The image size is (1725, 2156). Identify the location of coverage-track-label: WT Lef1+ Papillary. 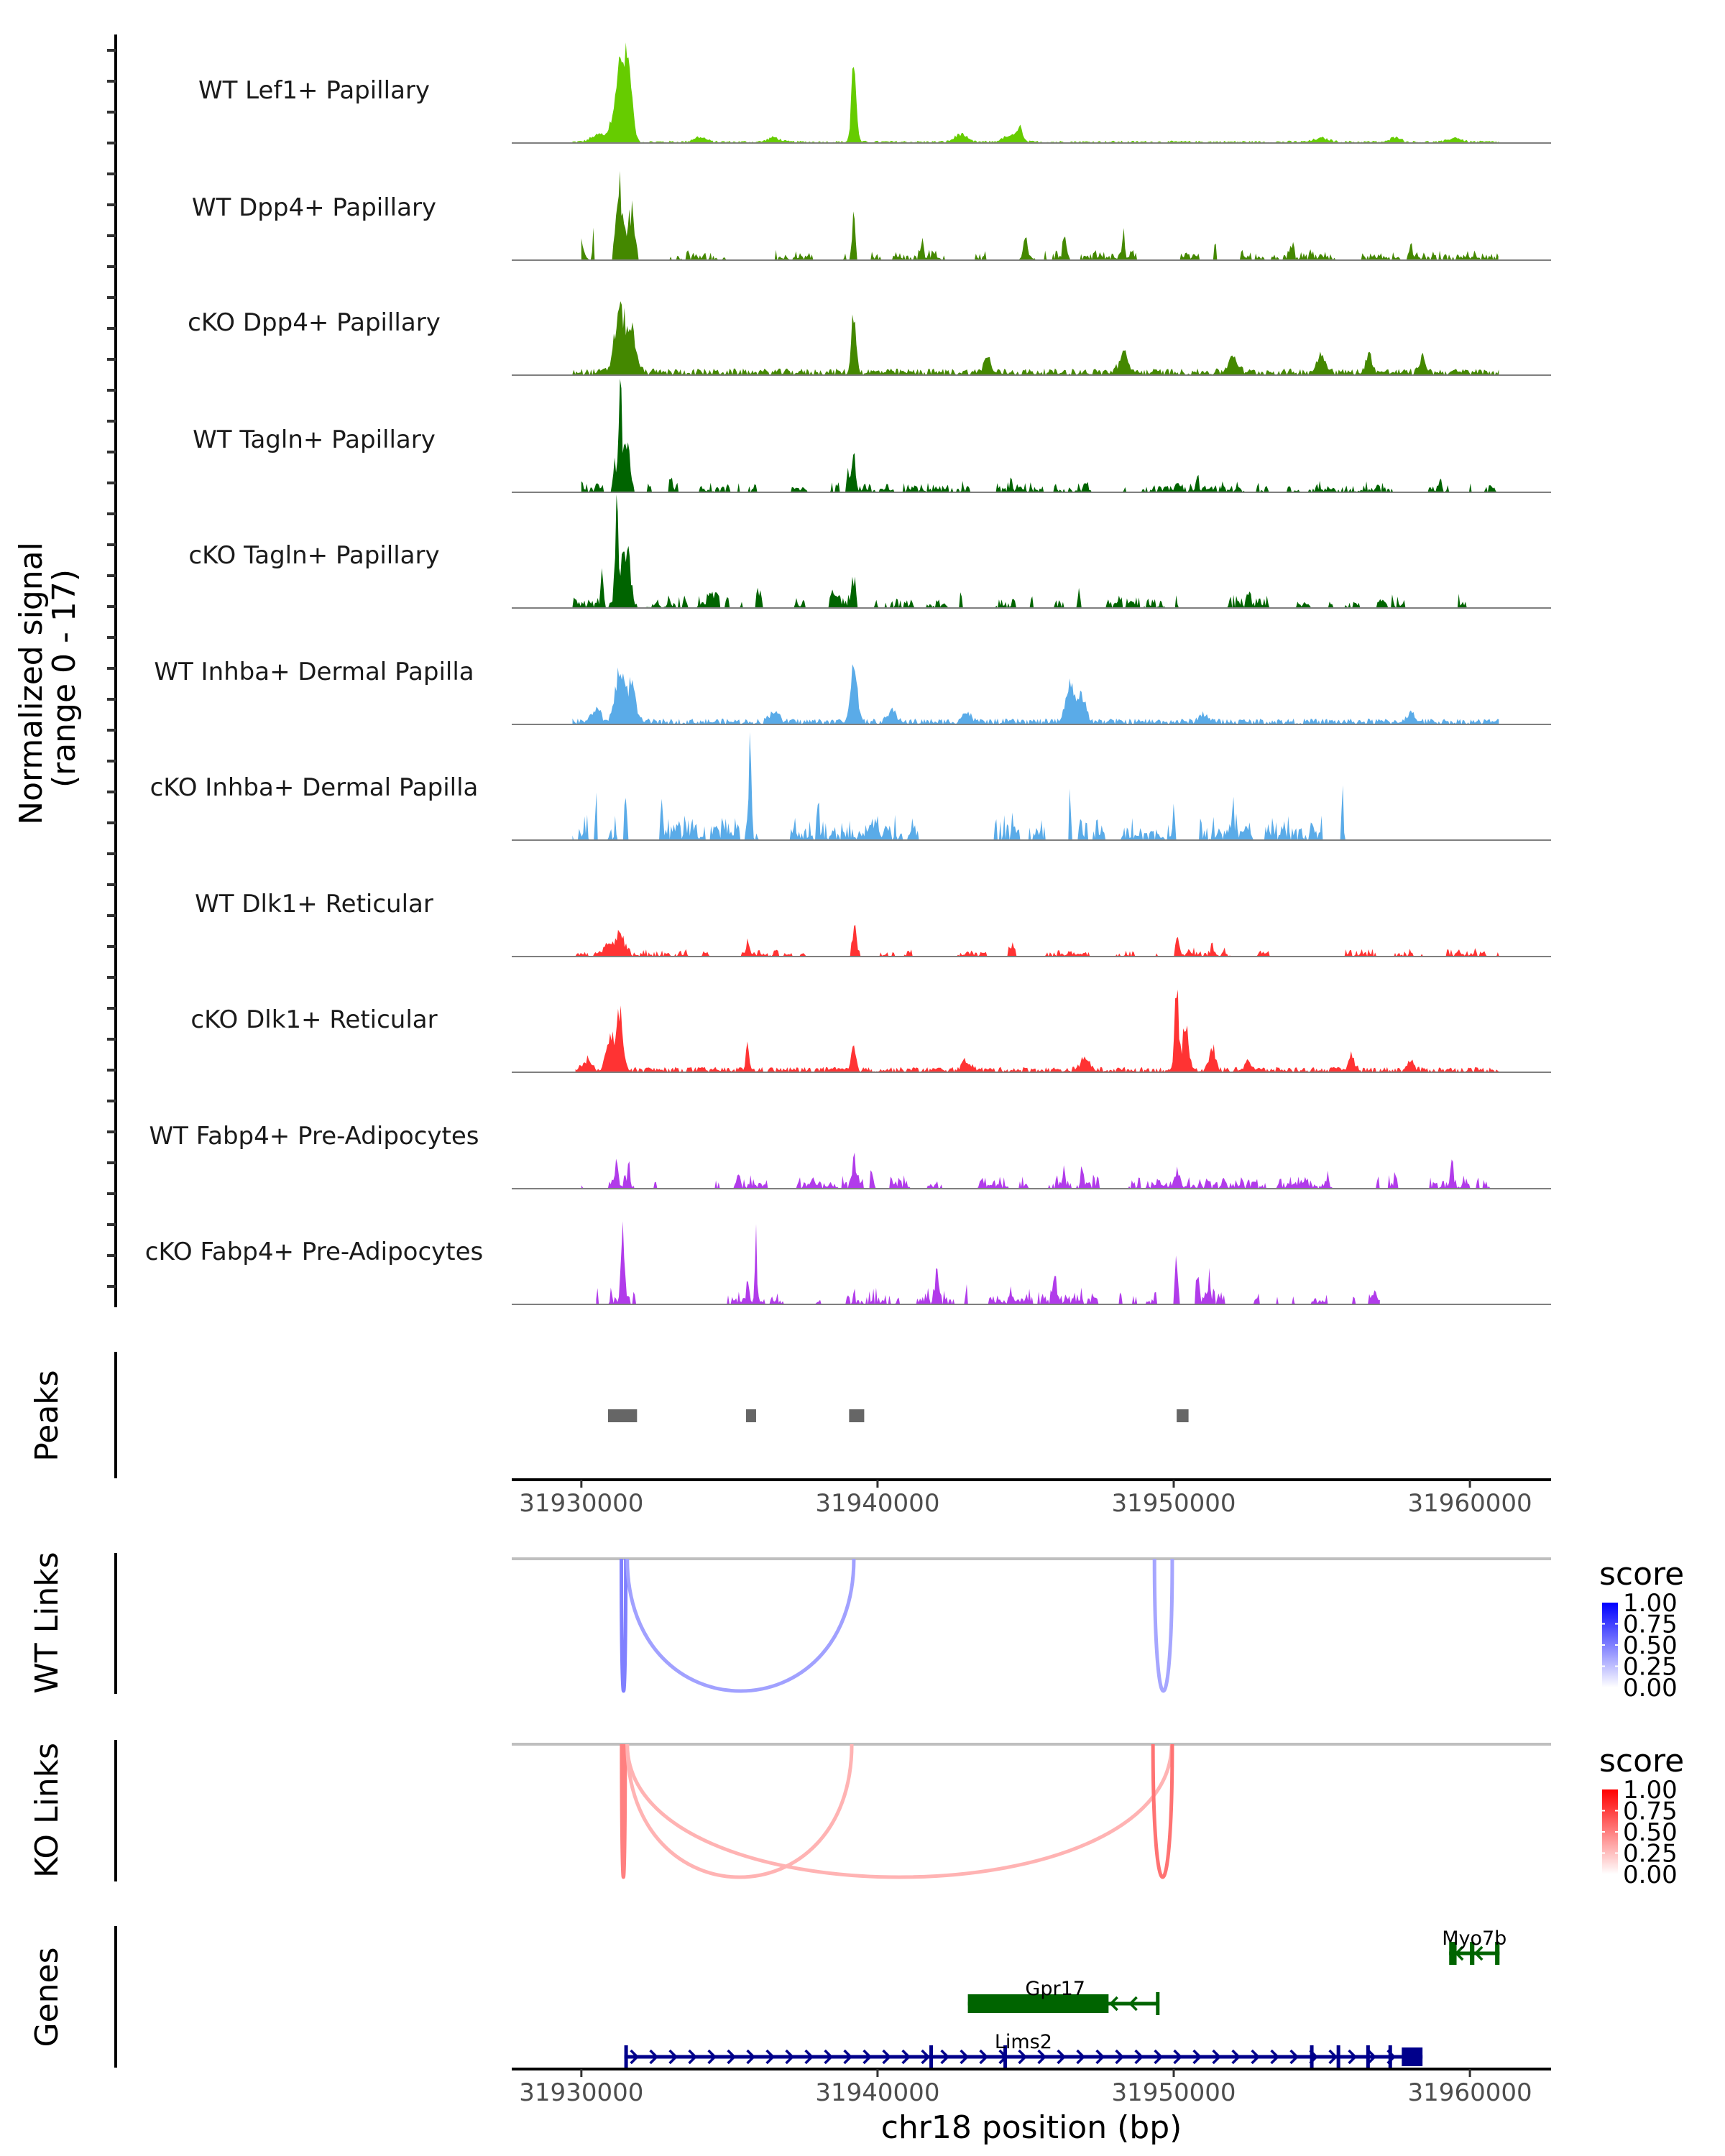
(314, 91).